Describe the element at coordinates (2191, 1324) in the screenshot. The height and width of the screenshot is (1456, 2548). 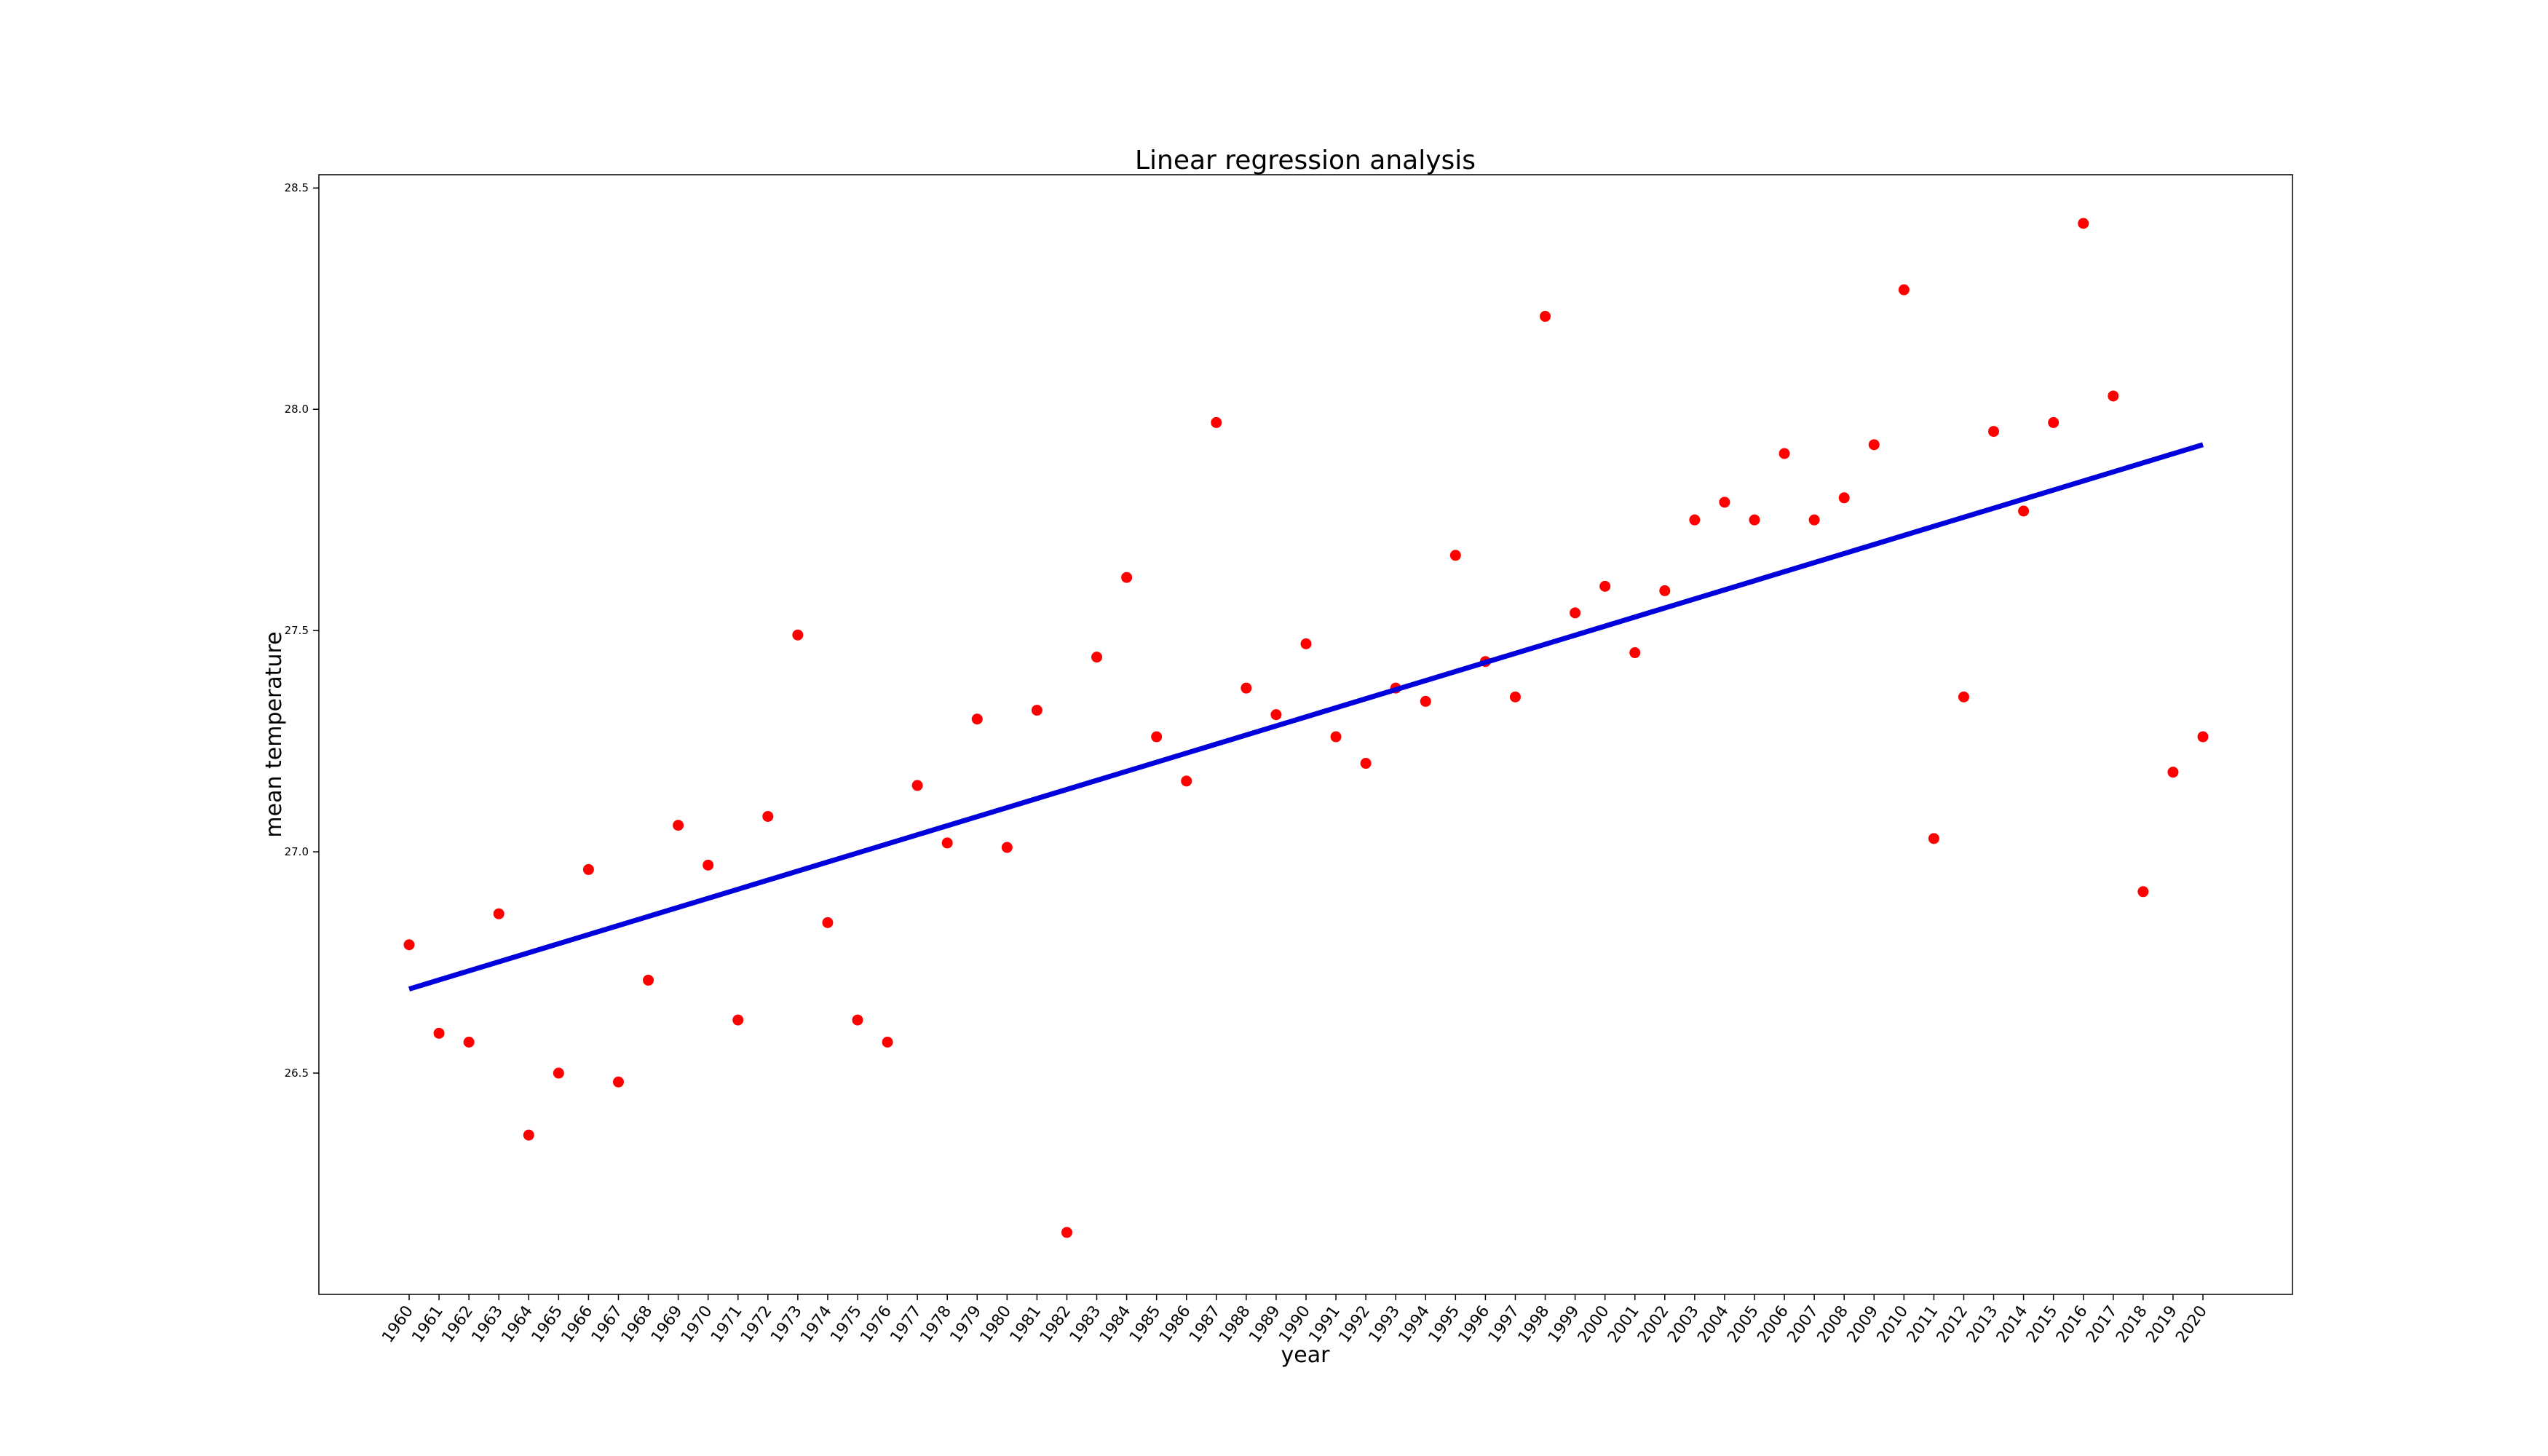
I see `x-tick-label: 2020` at that location.